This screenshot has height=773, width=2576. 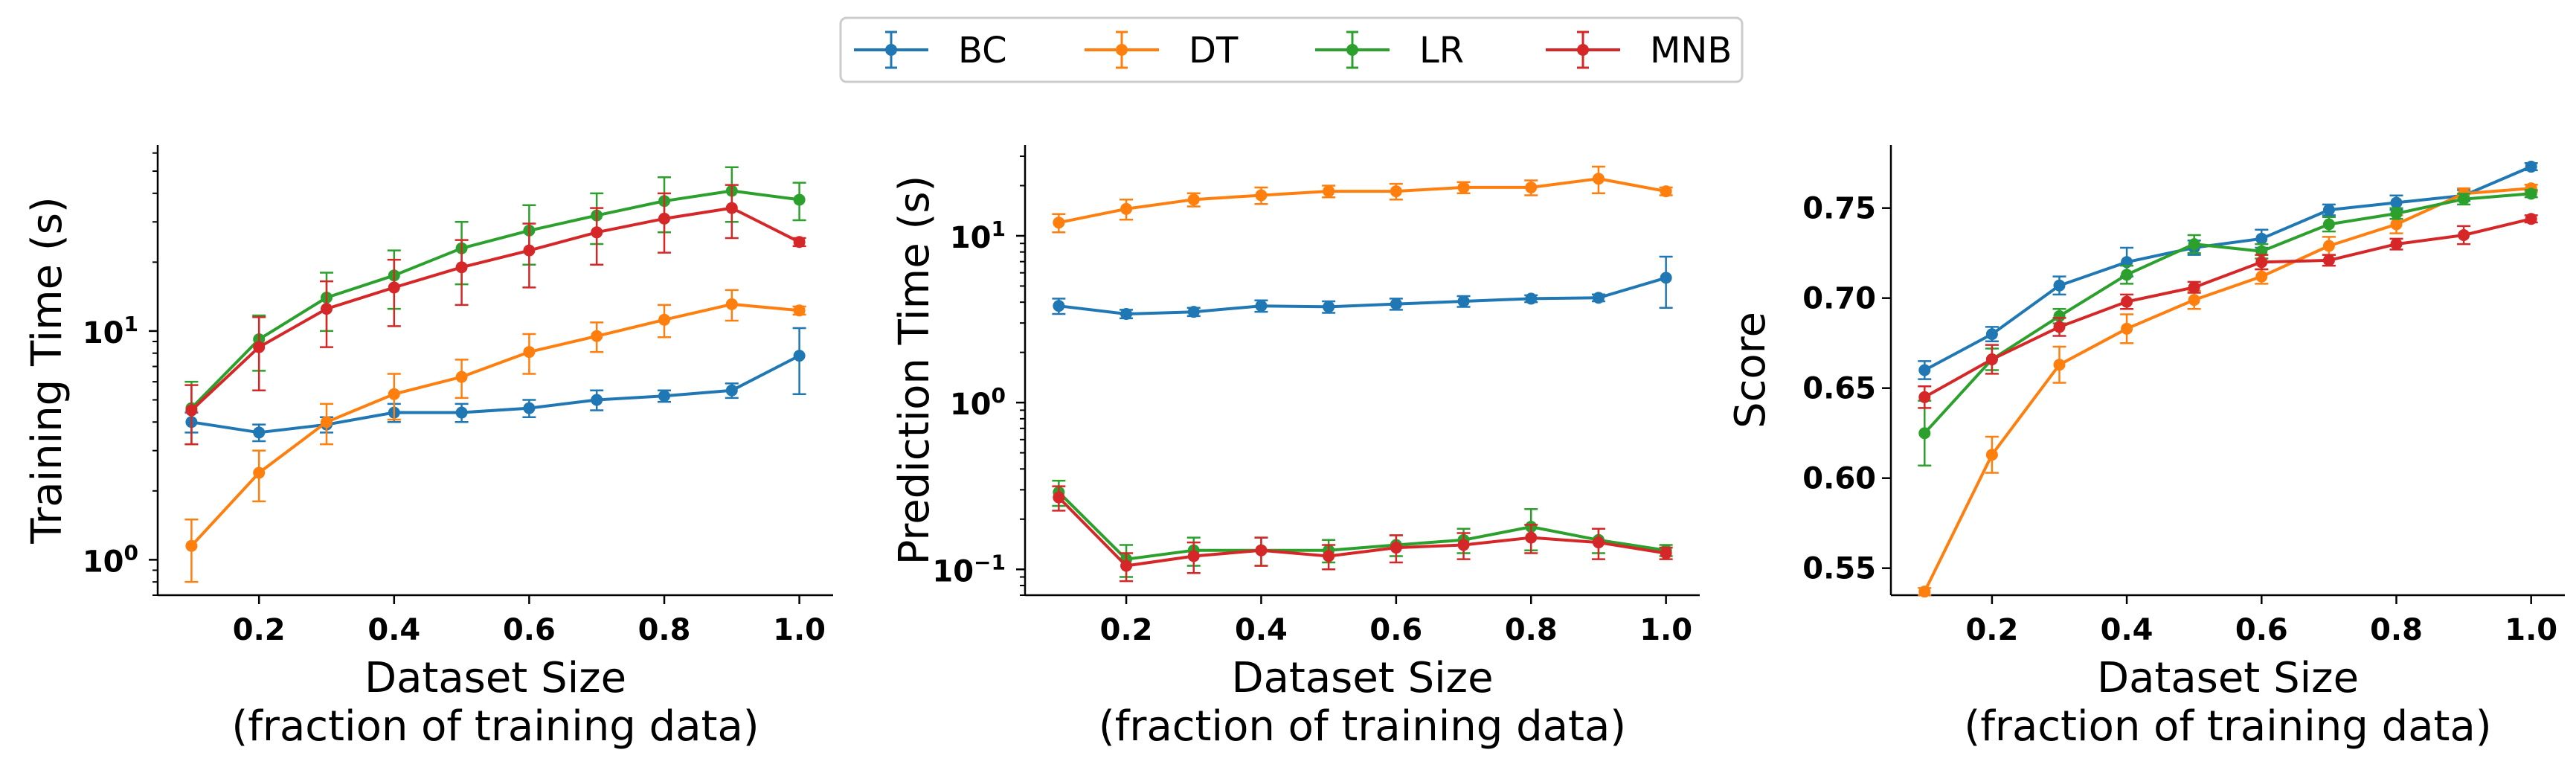 I want to click on x-tick-label: 0.4, so click(x=1261, y=630).